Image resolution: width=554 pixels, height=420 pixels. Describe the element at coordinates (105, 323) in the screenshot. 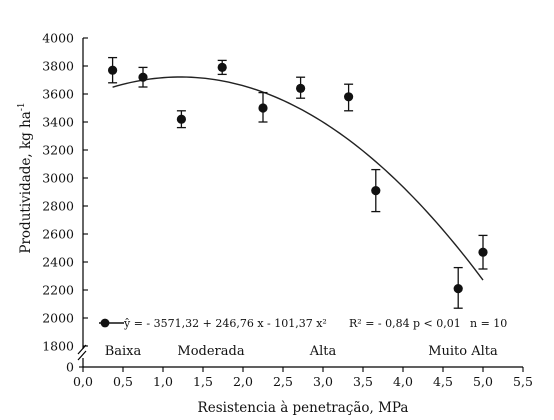

I see `legend-marker-icon` at that location.